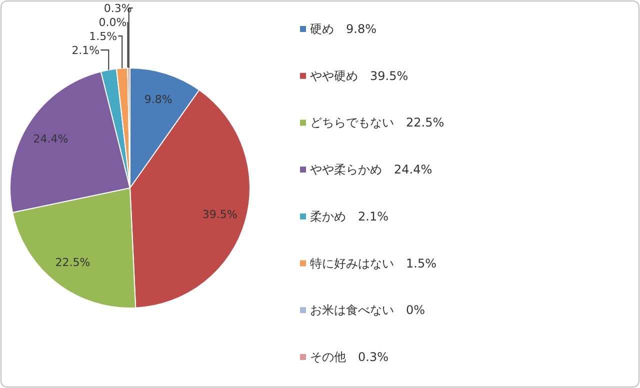  Describe the element at coordinates (371, 169) in the screenshot. I see `legend-label: やや柔らかめ 24.4%` at that location.